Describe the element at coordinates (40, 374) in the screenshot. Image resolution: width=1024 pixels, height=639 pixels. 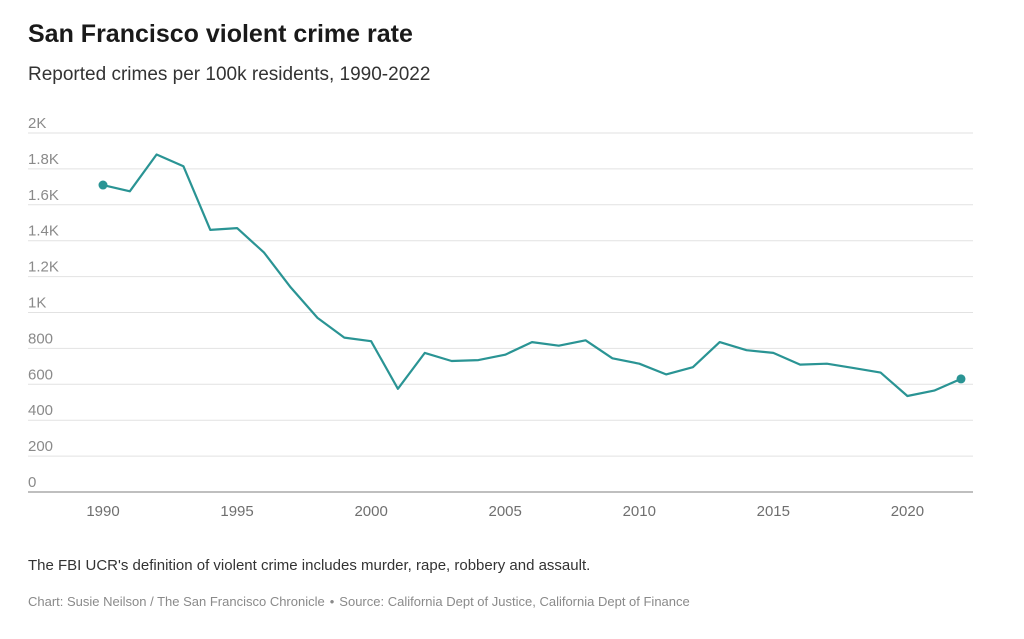
I see `y-tick-label: 600` at that location.